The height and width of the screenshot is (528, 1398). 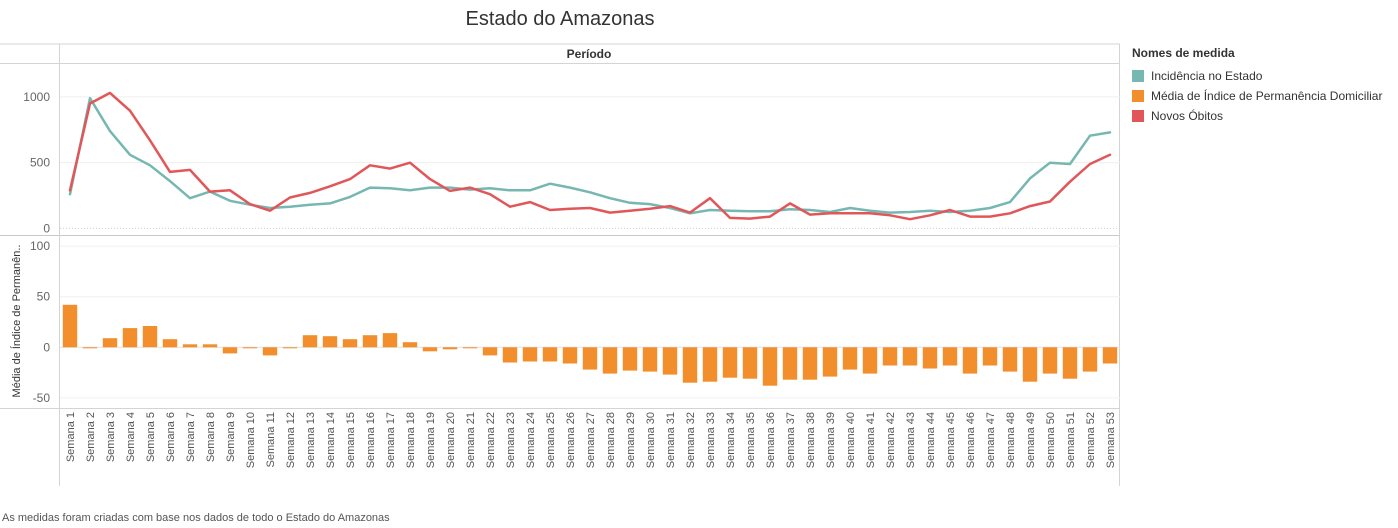 What do you see at coordinates (131, 437) in the screenshot?
I see `xtick-label-semana-4: Semana 4` at bounding box center [131, 437].